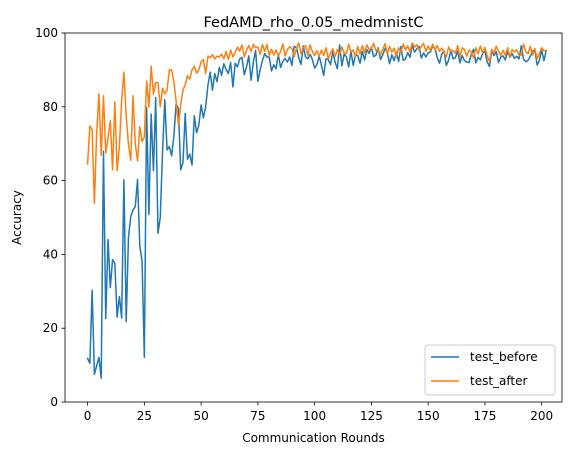  I want to click on y-axis-title: Accuracy, so click(17, 217).